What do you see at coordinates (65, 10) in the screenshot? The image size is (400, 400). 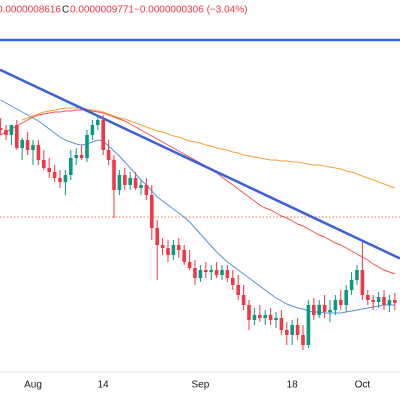 I see `header-close-label: C` at bounding box center [65, 10].